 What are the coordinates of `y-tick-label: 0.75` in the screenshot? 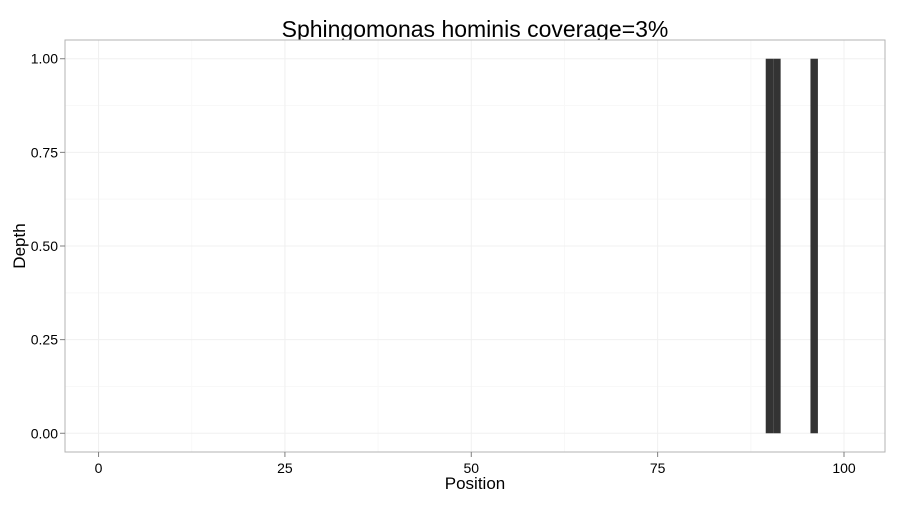 It's located at (44, 152).